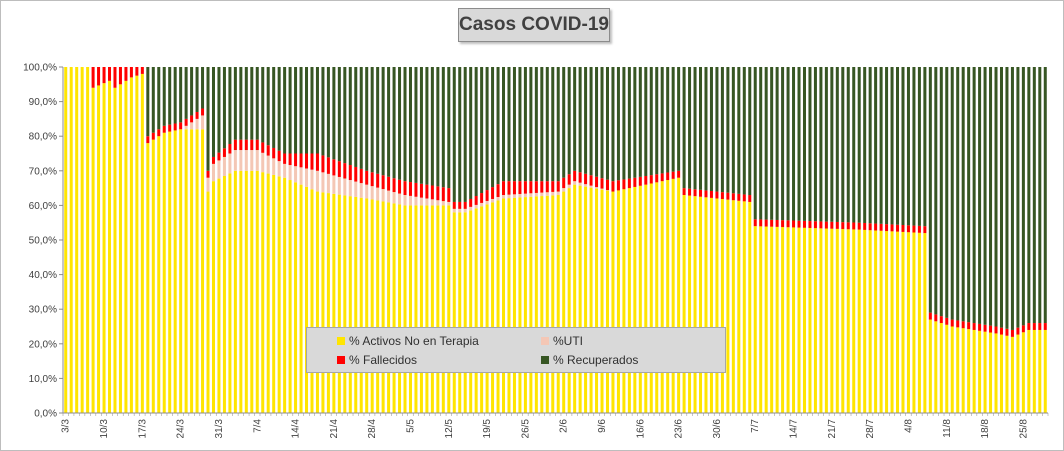 This screenshot has width=1064, height=451. What do you see at coordinates (40, 68) in the screenshot?
I see `y-tick-label: 100,0%` at bounding box center [40, 68].